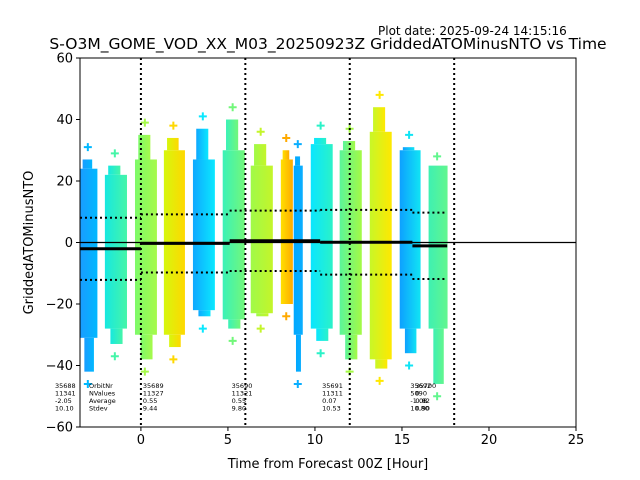  I want to click on y-tick-label: −40, so click(59, 366).